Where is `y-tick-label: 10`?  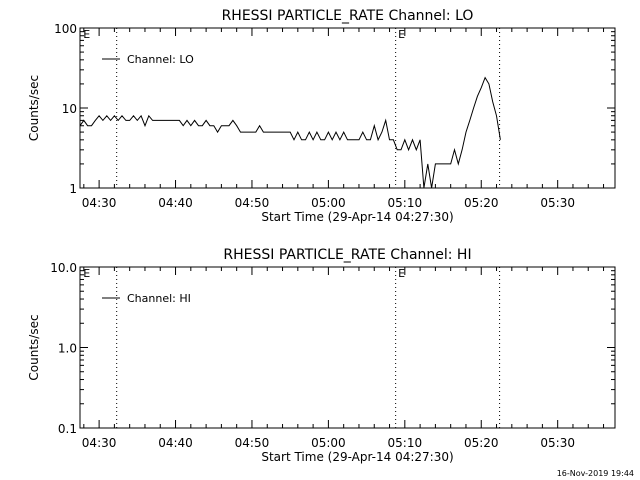 y-tick-label: 10 is located at coordinates (69, 109).